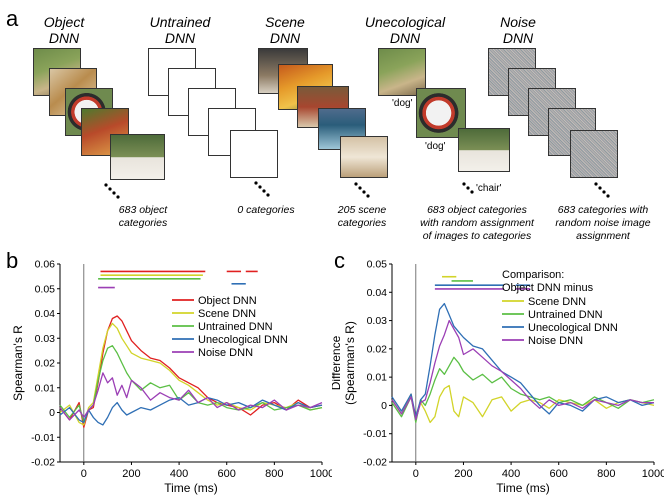  I want to click on y-axis-label: Spearman's R, so click(18, 363).